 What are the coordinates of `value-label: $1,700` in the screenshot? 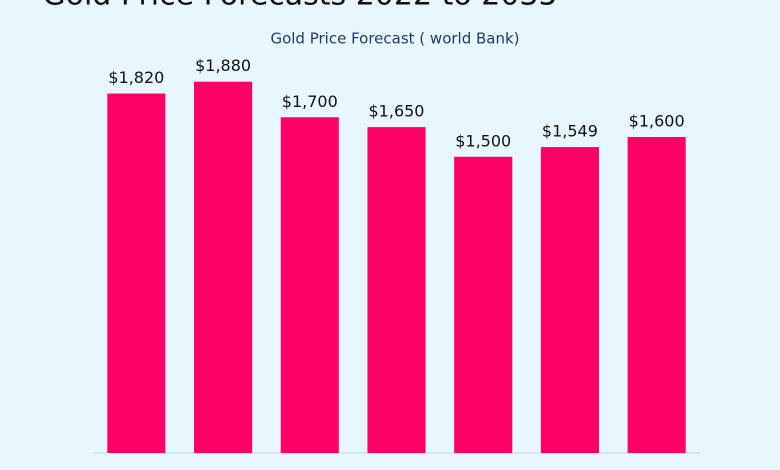 It's located at (310, 101).